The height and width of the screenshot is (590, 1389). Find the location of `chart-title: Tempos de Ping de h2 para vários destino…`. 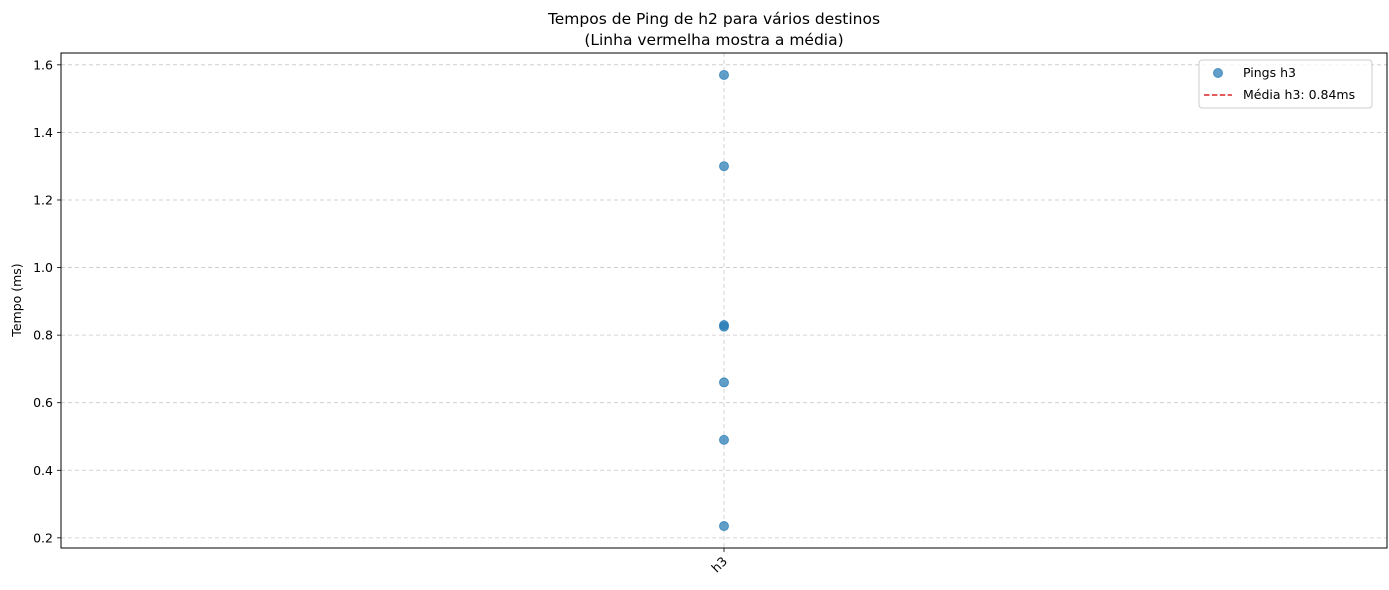

chart-title: Tempos de Ping de h2 para vários destino… is located at coordinates (713, 19).